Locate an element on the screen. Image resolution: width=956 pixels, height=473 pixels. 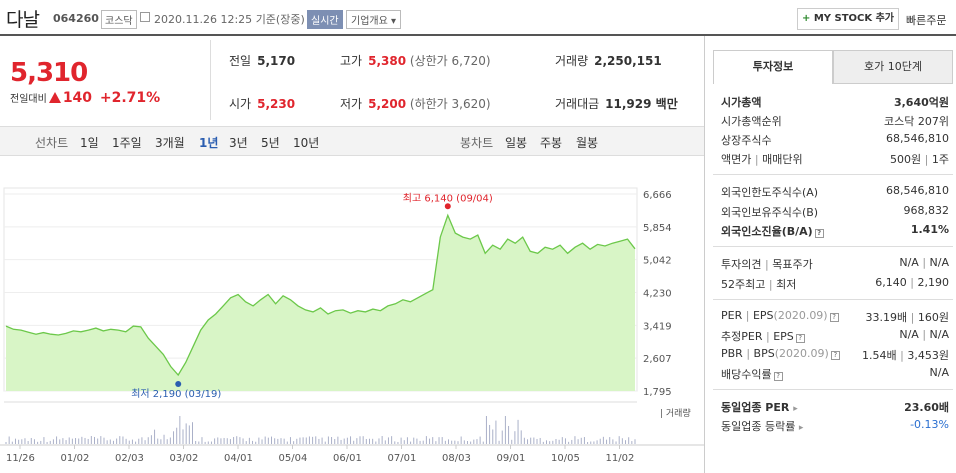
x-tick-label: 05/04 is located at coordinates (293, 458).